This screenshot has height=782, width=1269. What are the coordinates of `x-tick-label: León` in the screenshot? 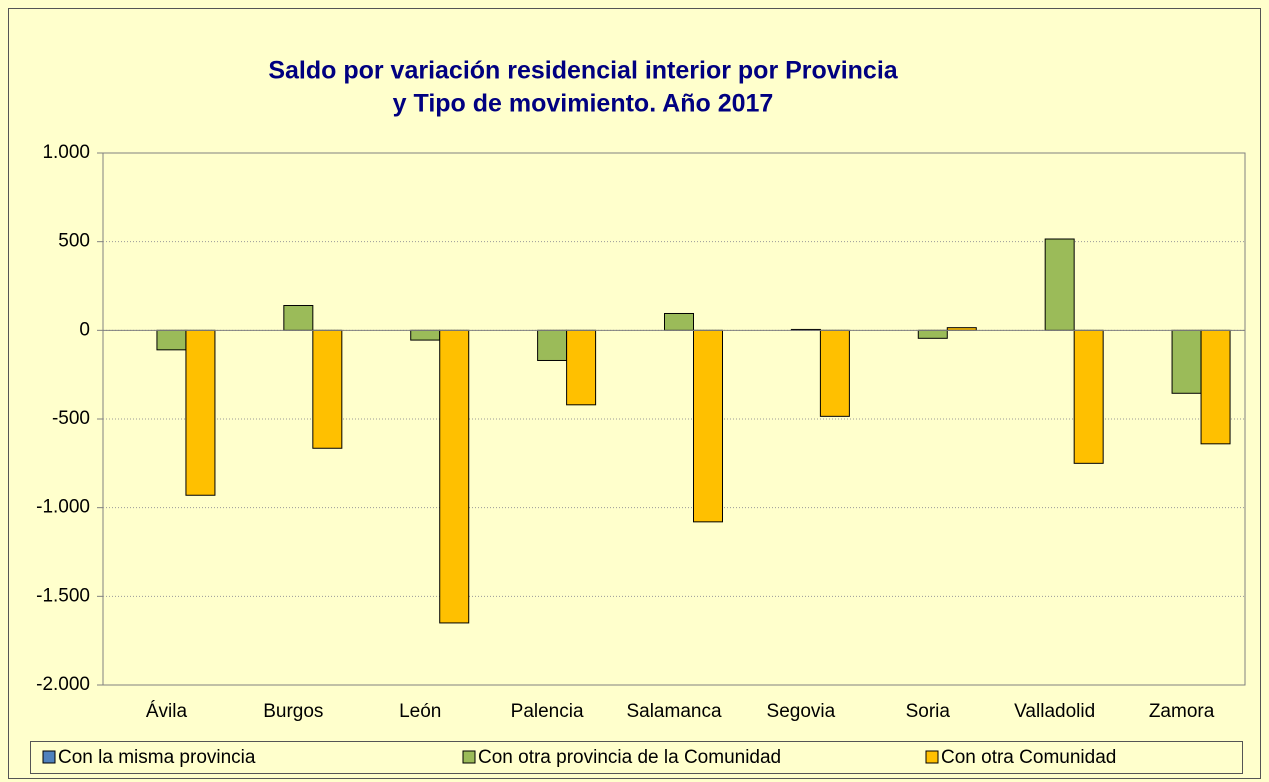 It's located at (420, 711).